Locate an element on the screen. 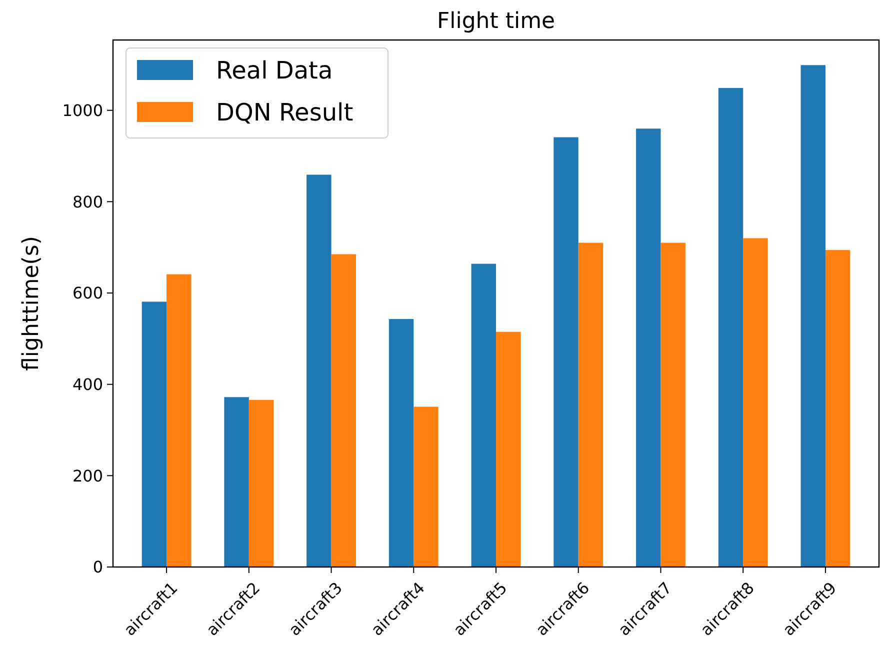 Image resolution: width=881 pixels, height=656 pixels. y-tick-label: 1000 is located at coordinates (82, 110).